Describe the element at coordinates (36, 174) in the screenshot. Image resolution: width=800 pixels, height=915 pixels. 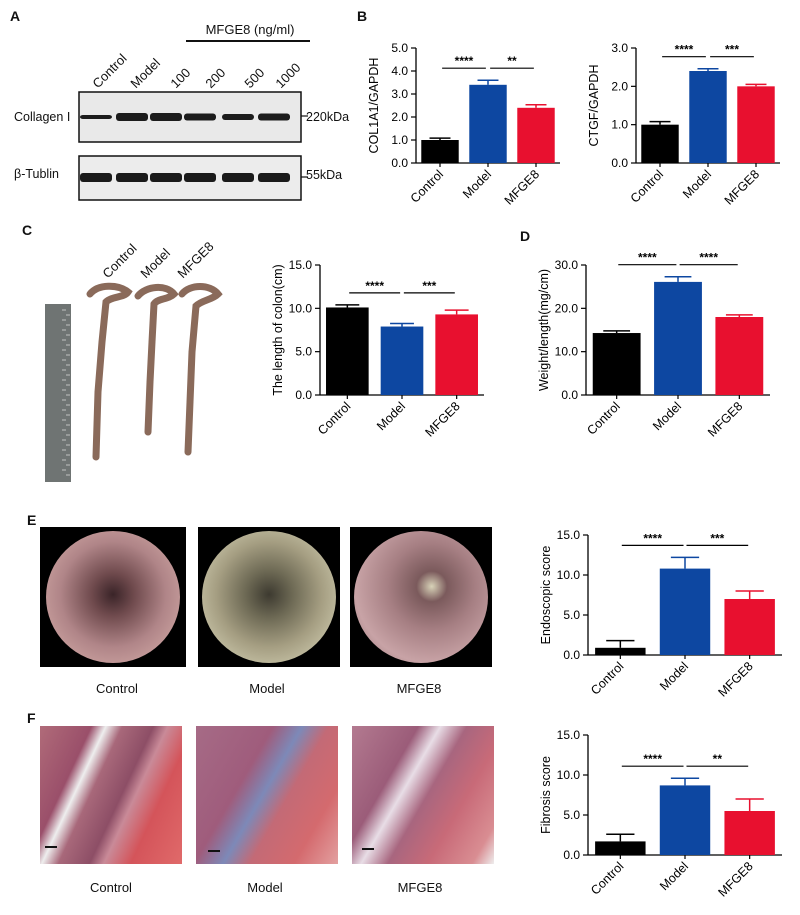
I see `blot-label-tubulin: β-Tublin` at that location.